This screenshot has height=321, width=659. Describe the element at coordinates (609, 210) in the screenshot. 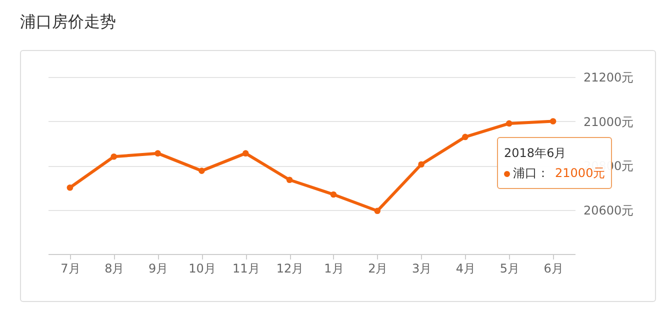

I see `y-tick-label: 20600元` at that location.